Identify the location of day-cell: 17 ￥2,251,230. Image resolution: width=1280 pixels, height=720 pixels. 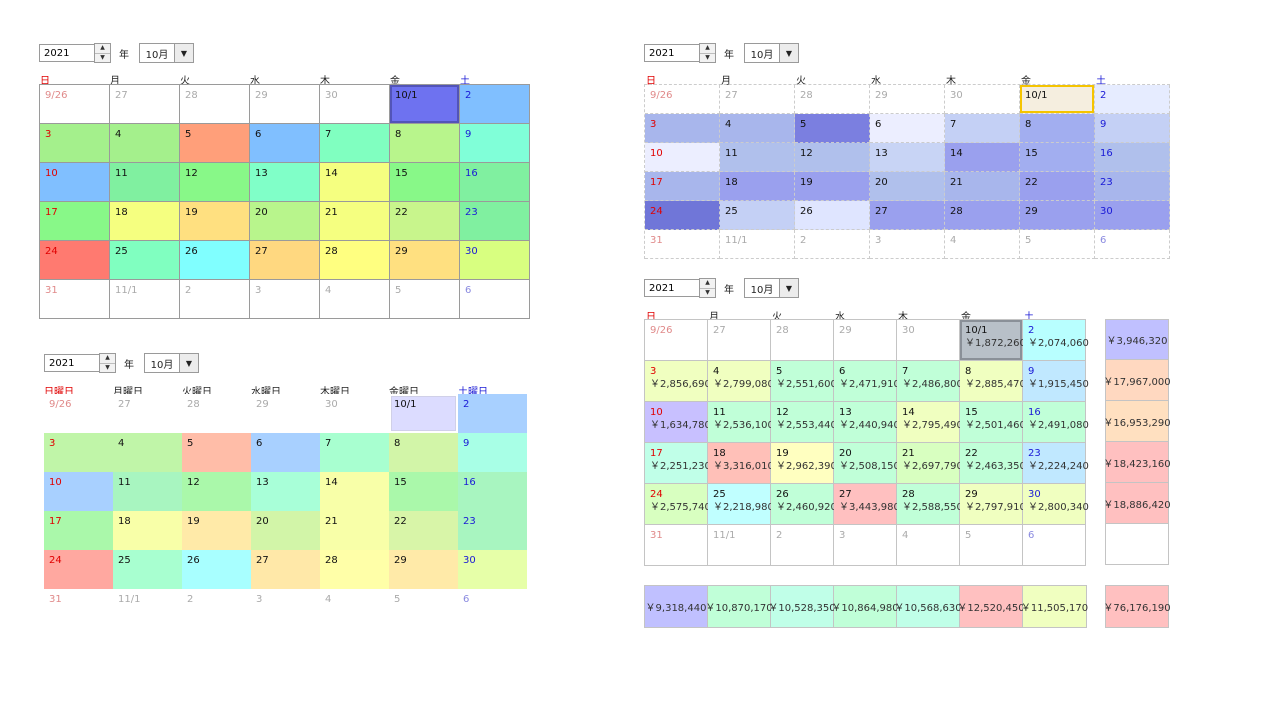
(678, 463).